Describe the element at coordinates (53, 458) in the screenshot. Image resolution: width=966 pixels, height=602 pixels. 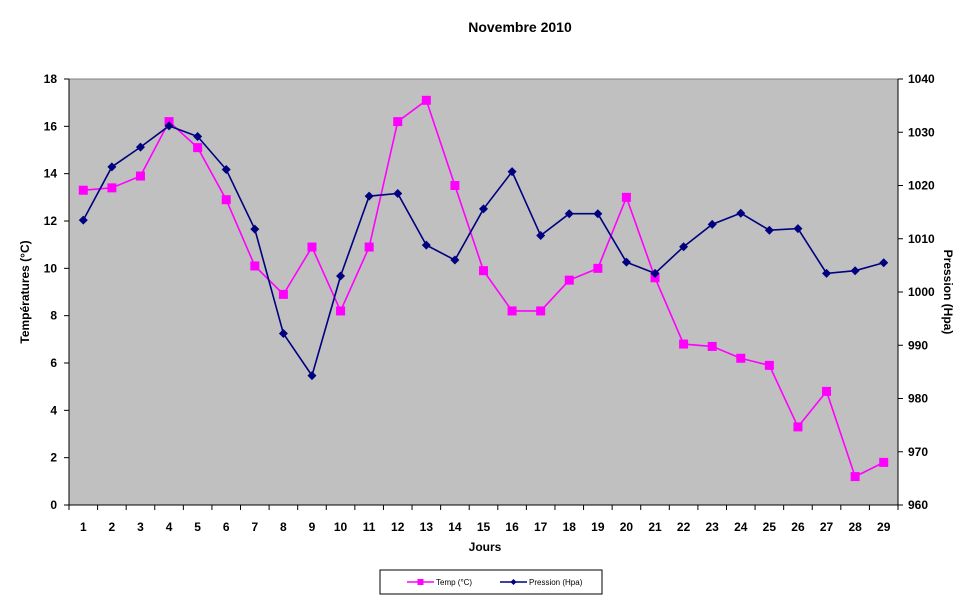
I see `y-tick-label: 2` at that location.